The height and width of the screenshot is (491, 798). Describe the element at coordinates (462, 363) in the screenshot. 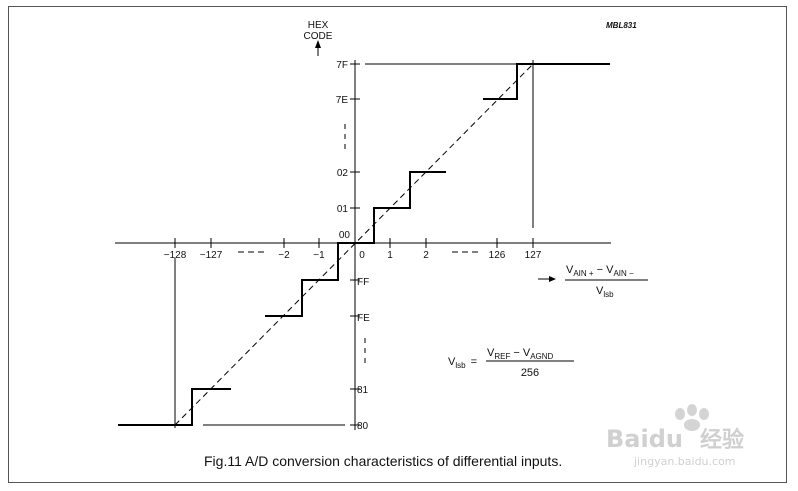

I see `lsb-formula-lhs: Vlsb =` at that location.